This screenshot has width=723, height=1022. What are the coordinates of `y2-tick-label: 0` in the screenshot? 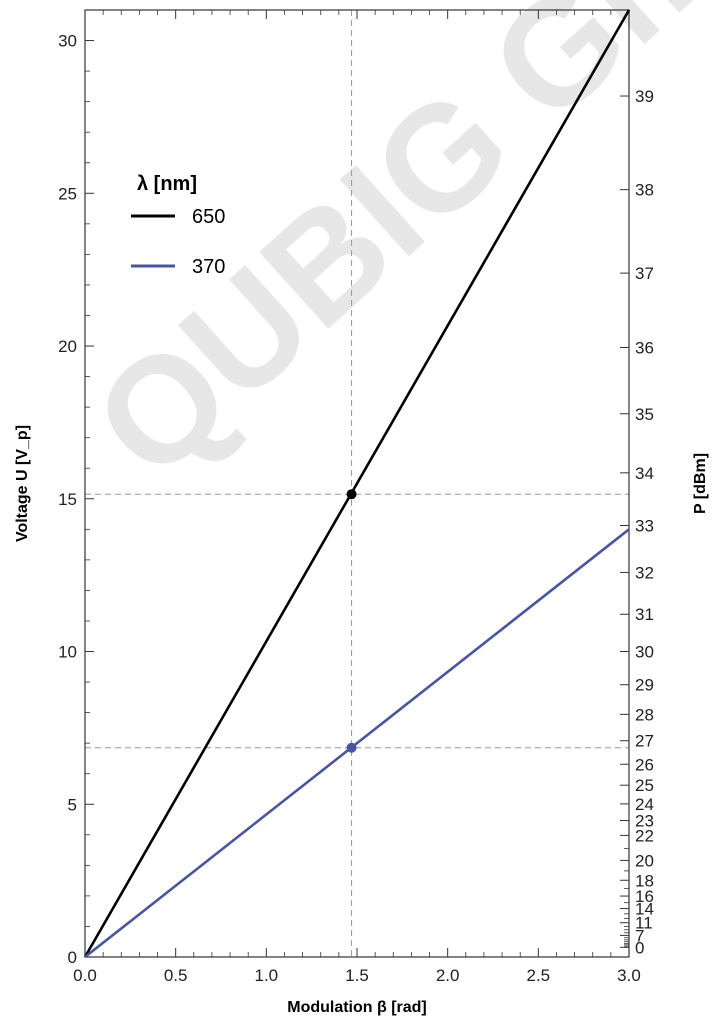 It's located at (639, 947).